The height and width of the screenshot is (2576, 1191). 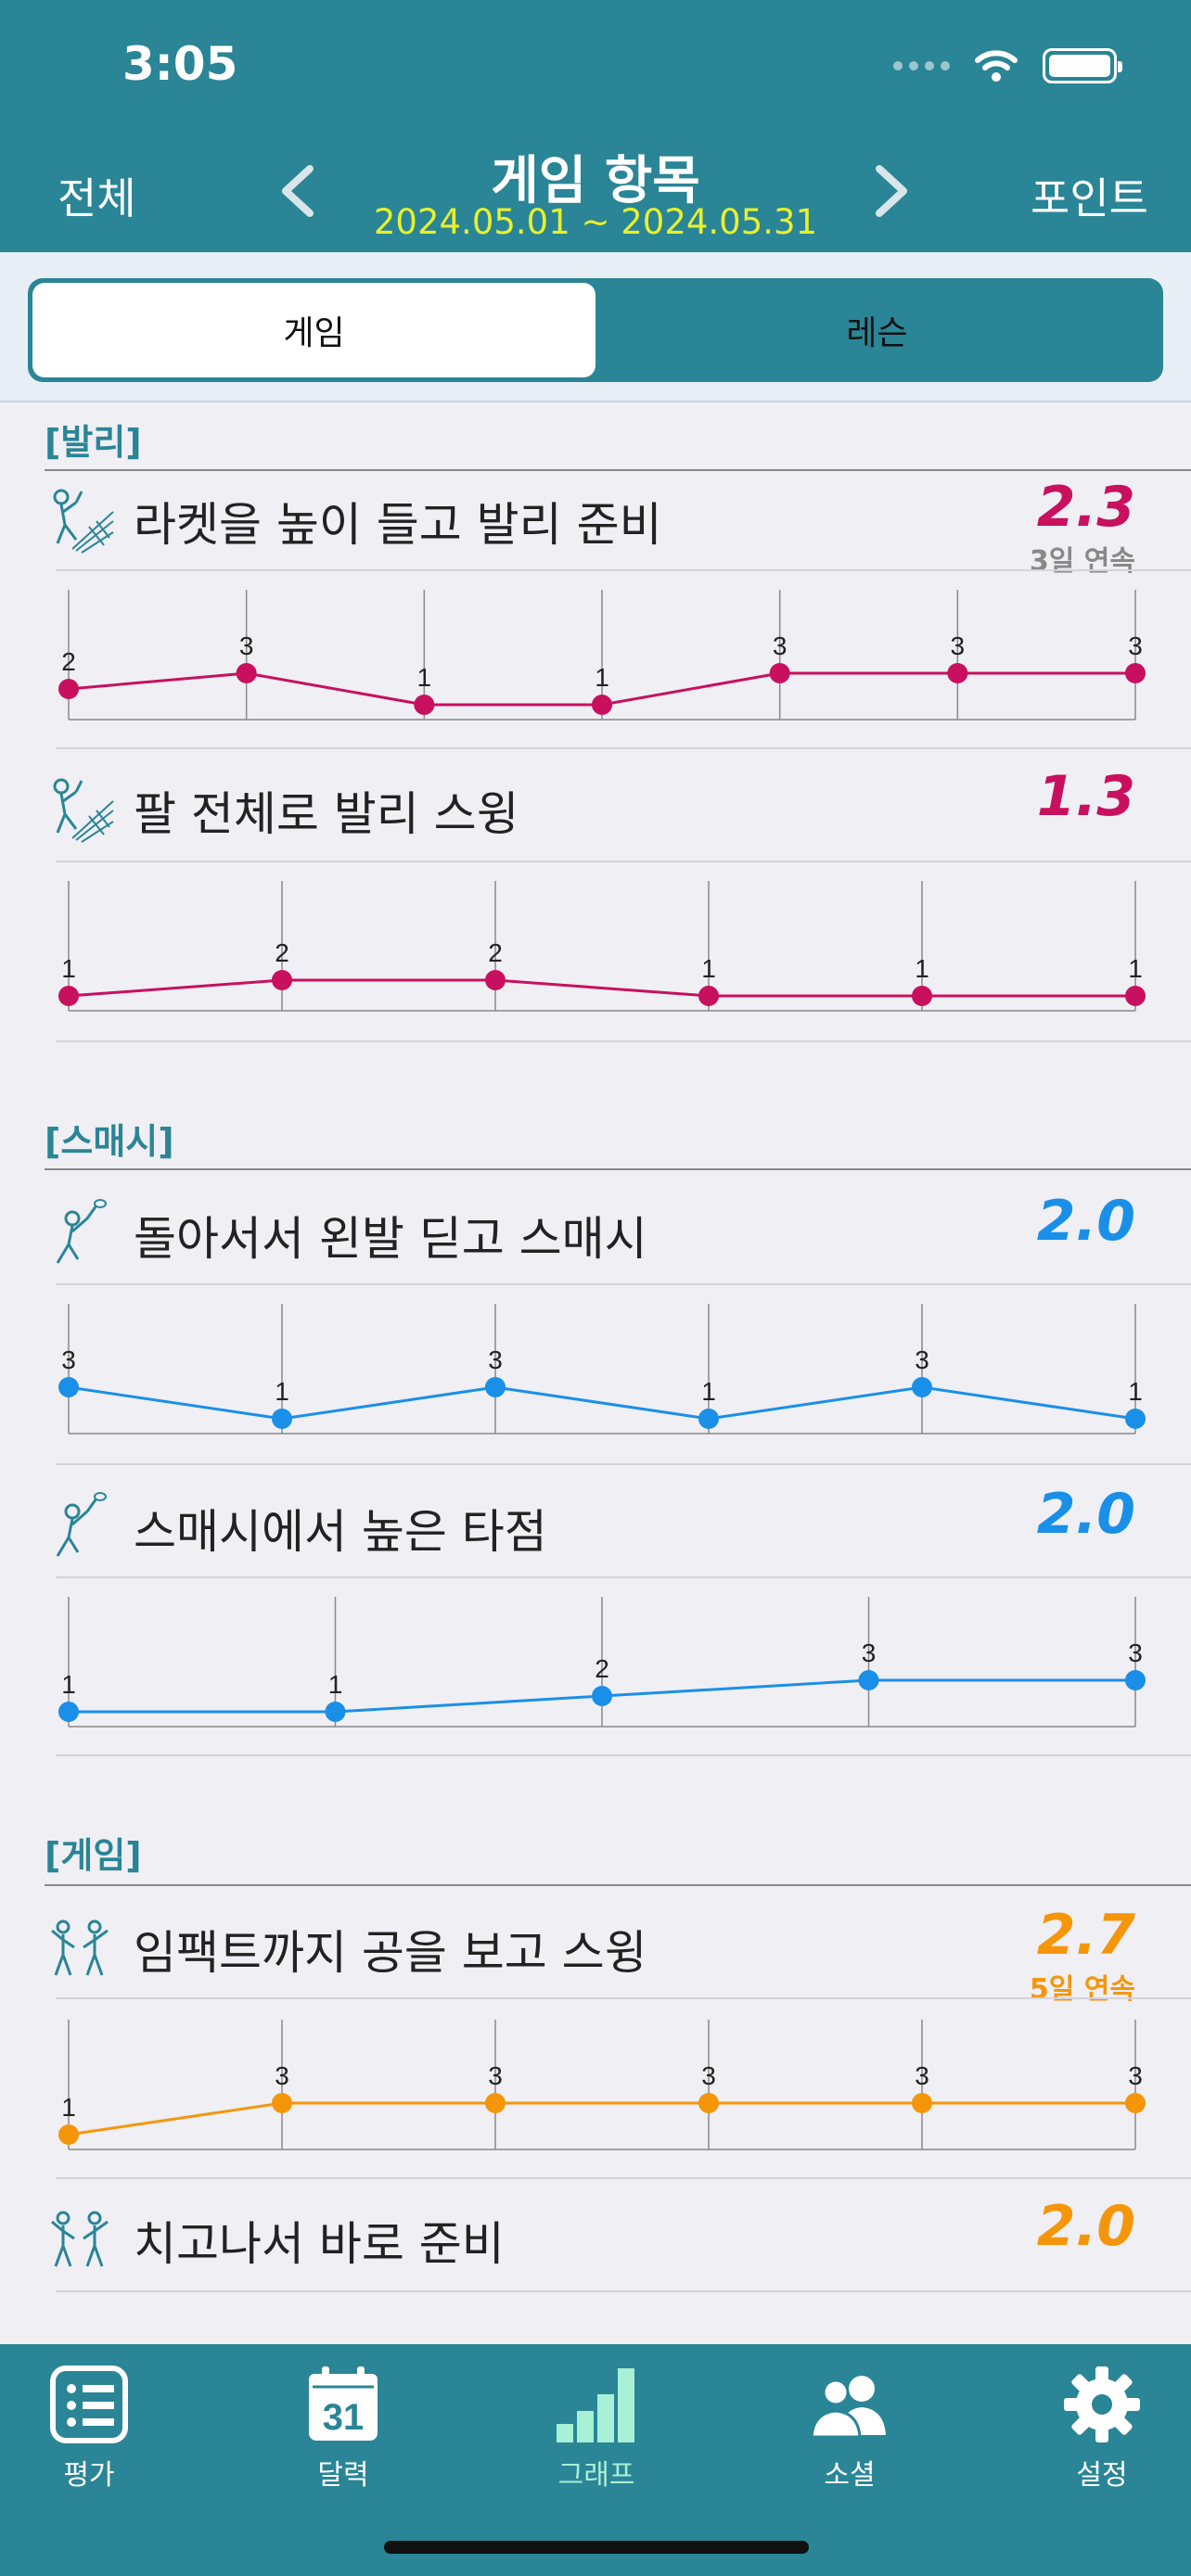 I want to click on tab-social: 소셜, so click(x=849, y=2428).